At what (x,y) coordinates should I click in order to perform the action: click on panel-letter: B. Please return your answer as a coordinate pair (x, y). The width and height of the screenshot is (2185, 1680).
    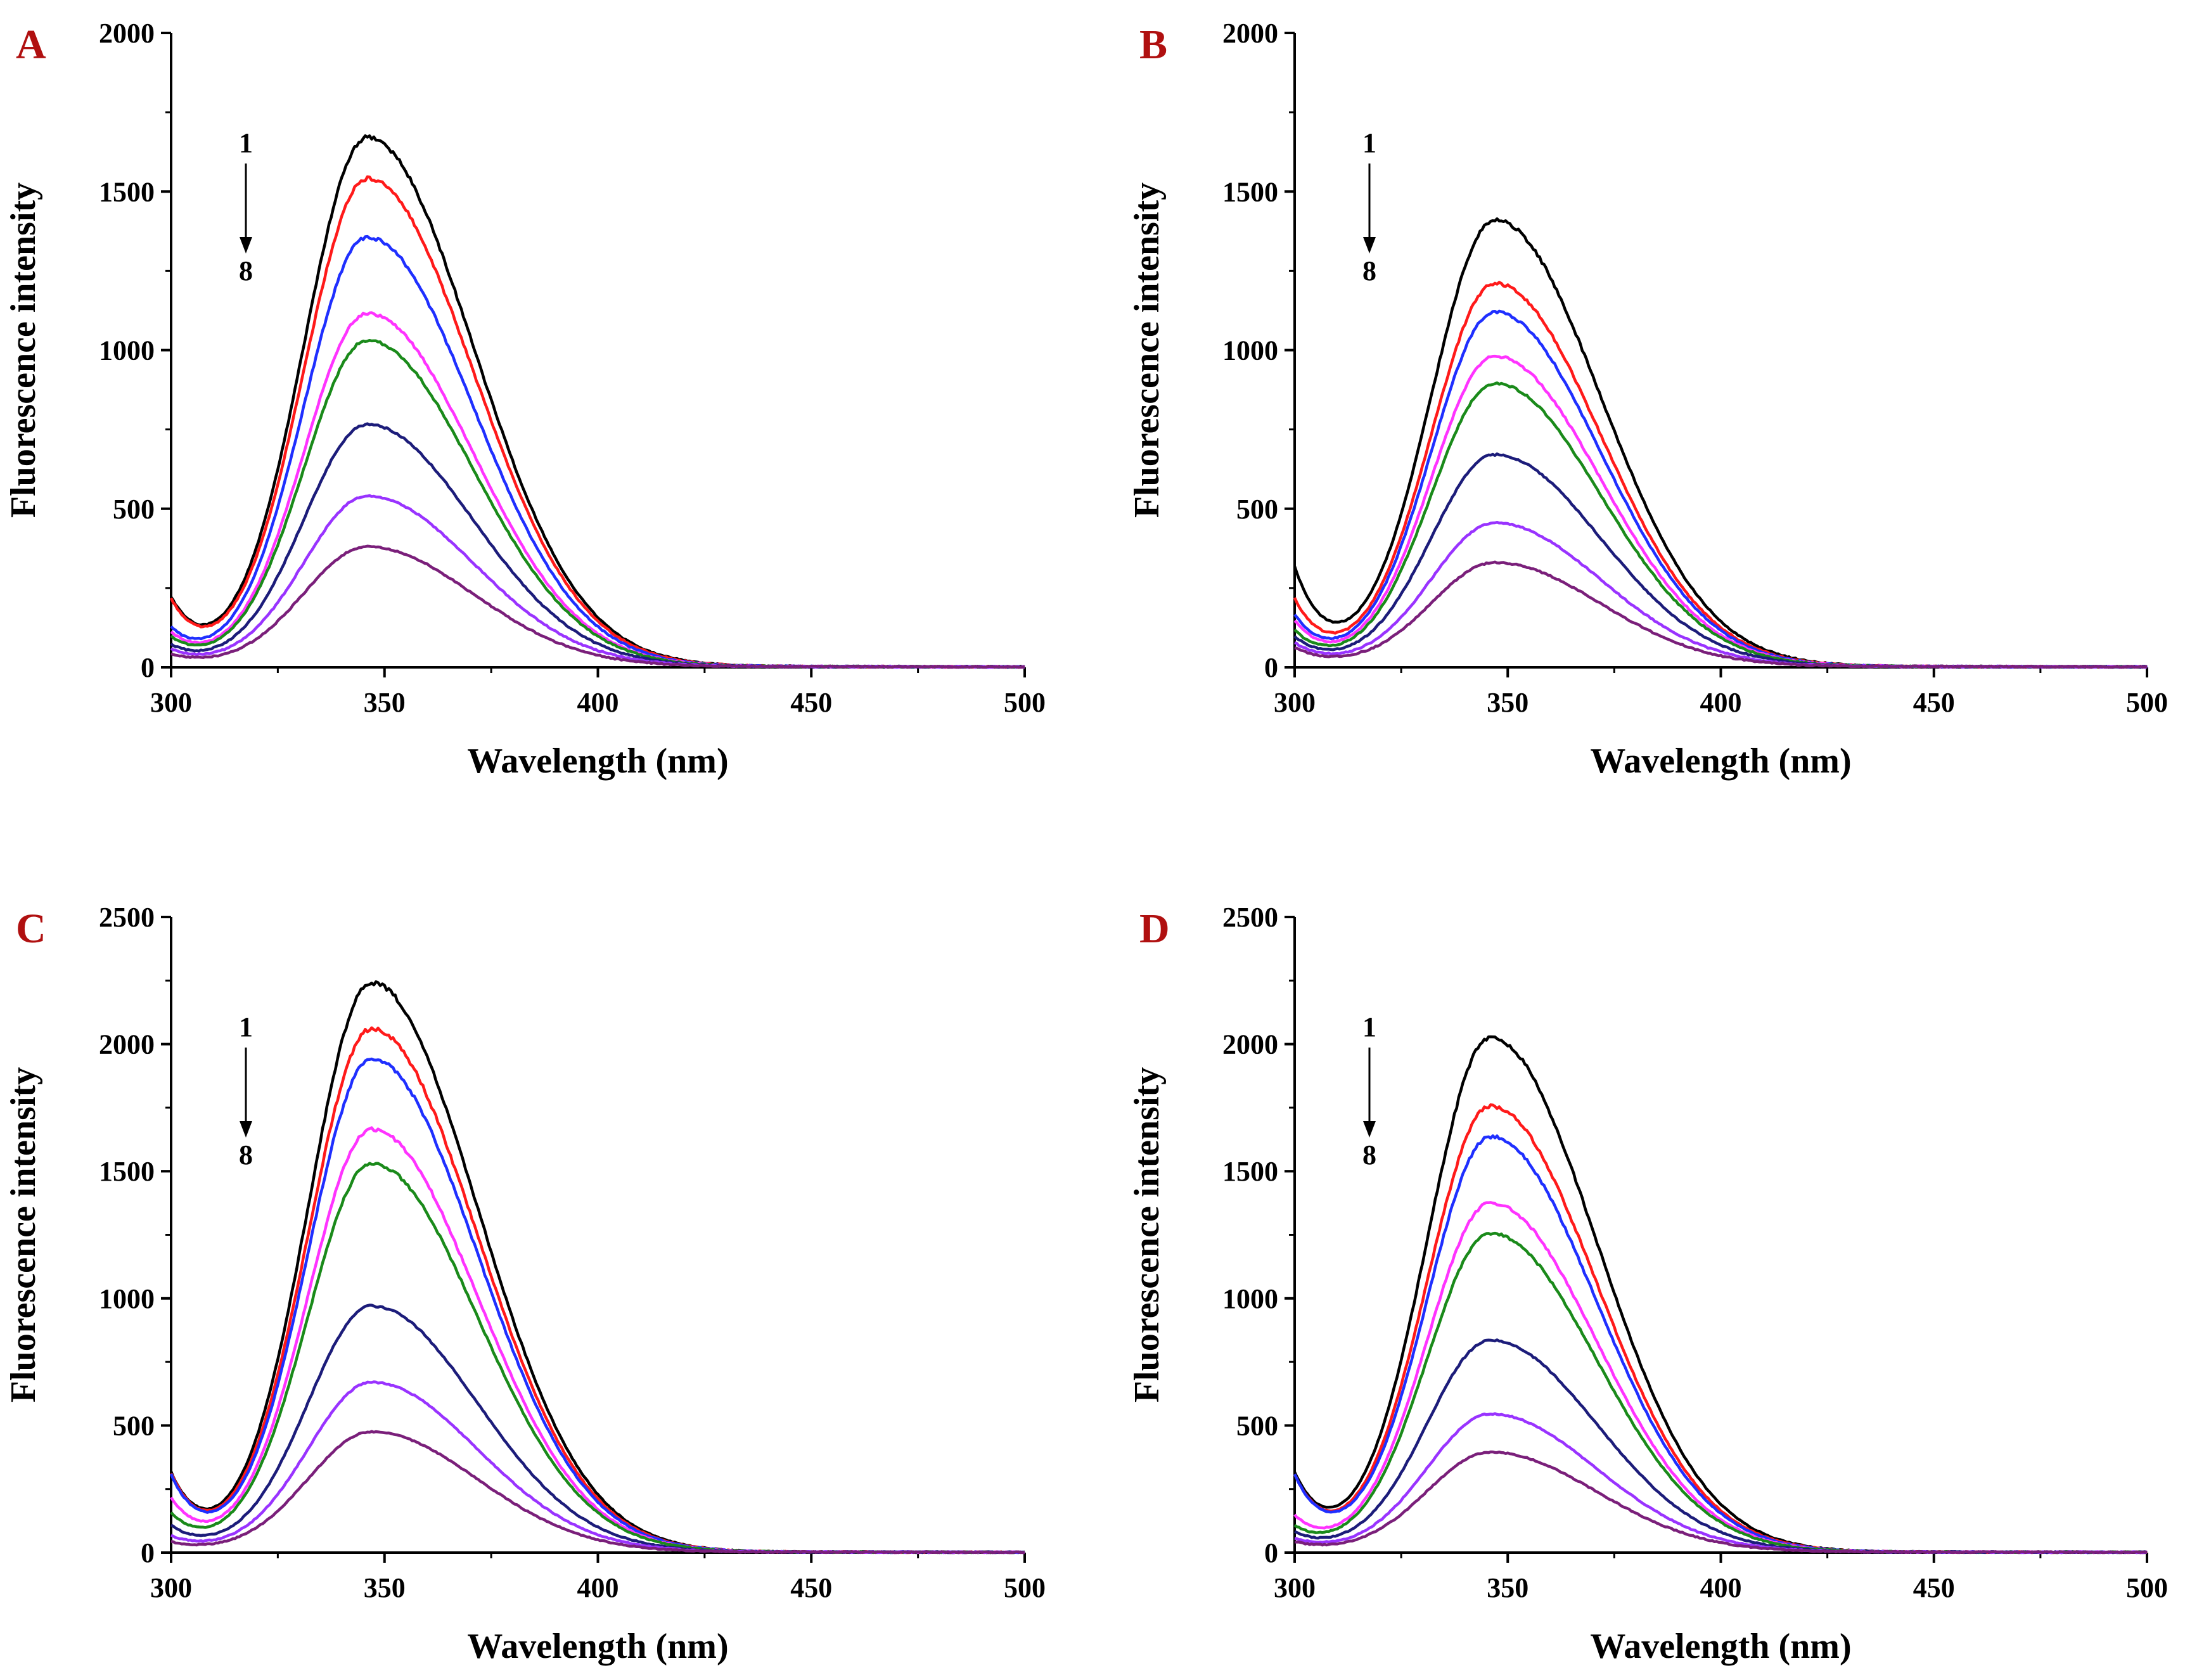
    Looking at the image, I should click on (1153, 45).